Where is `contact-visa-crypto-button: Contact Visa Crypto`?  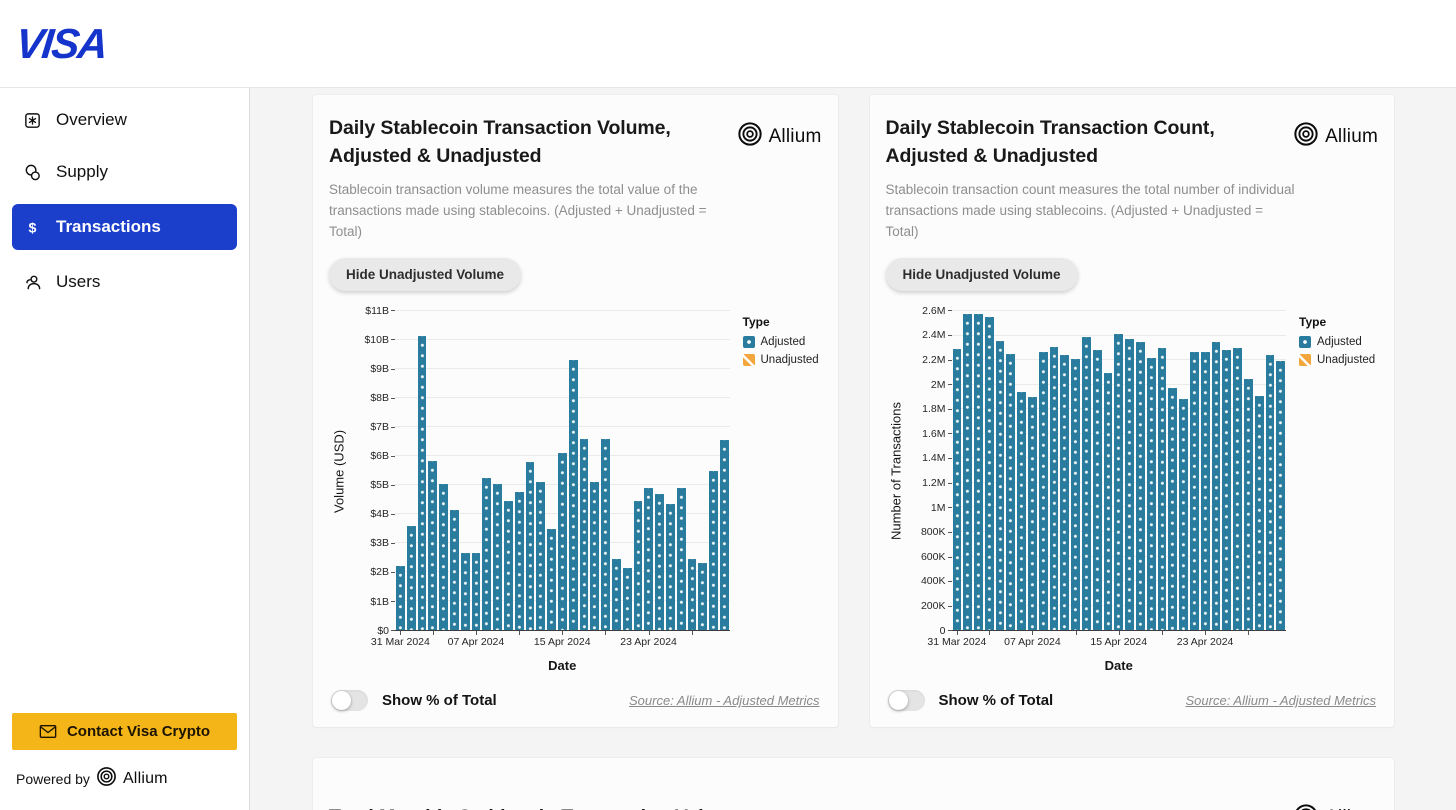
contact-visa-crypto-button: Contact Visa Crypto is located at coordinates (124, 731).